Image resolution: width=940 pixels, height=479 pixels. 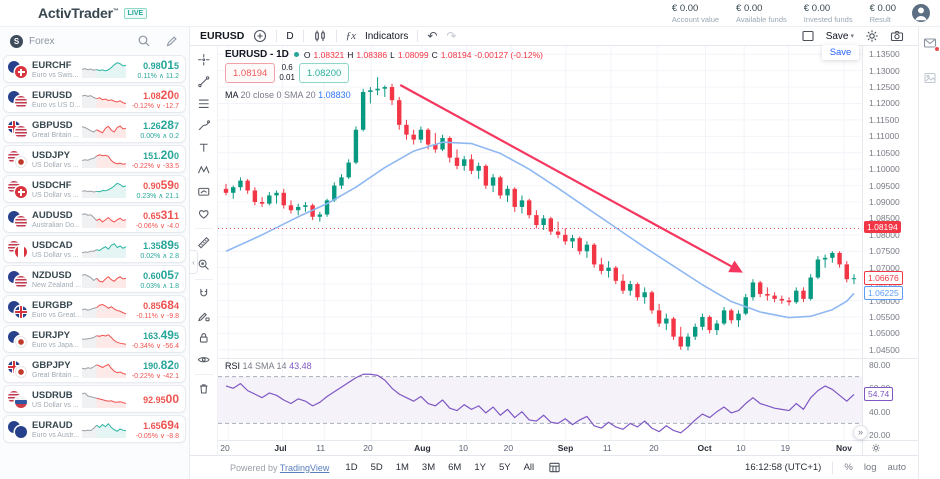 What do you see at coordinates (921, 13) in the screenshot?
I see `user-avatar-icon` at bounding box center [921, 13].